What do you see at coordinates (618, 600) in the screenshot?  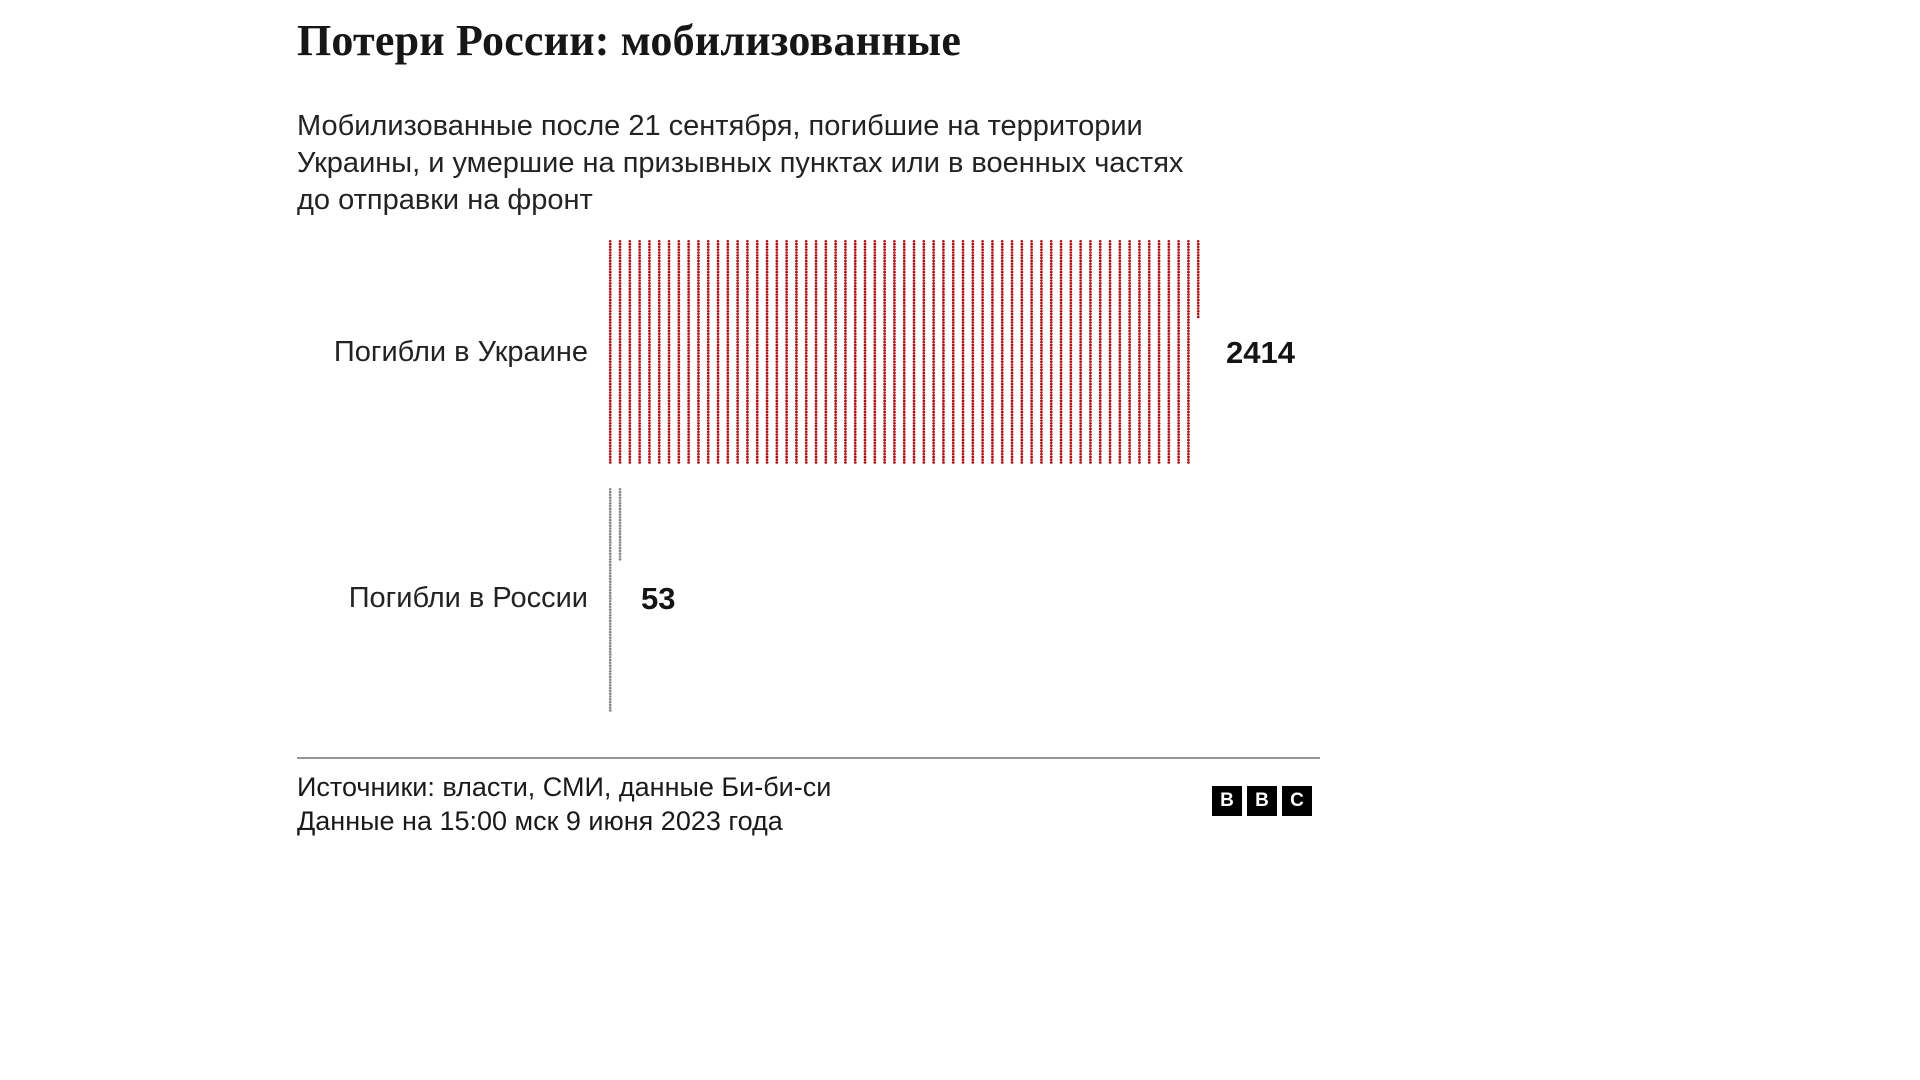 I see `pictogram-died-in-russia` at bounding box center [618, 600].